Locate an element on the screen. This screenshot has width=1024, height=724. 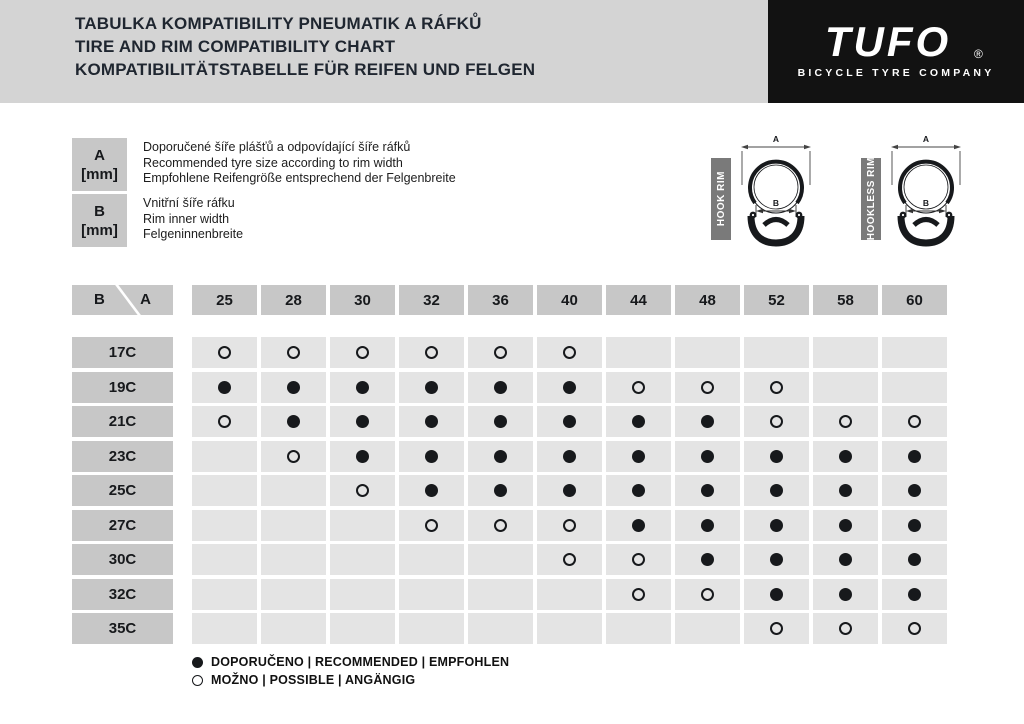
legend-b-box: B [mm] is located at coordinates (99, 220).